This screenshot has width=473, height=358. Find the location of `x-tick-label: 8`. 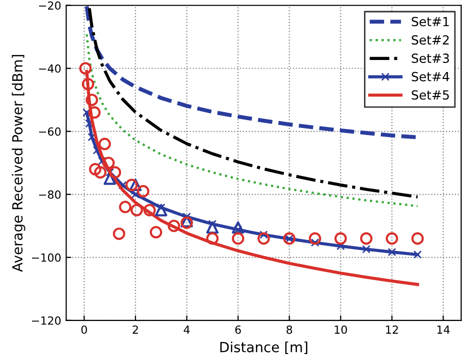

x-tick-label: 8 is located at coordinates (289, 329).